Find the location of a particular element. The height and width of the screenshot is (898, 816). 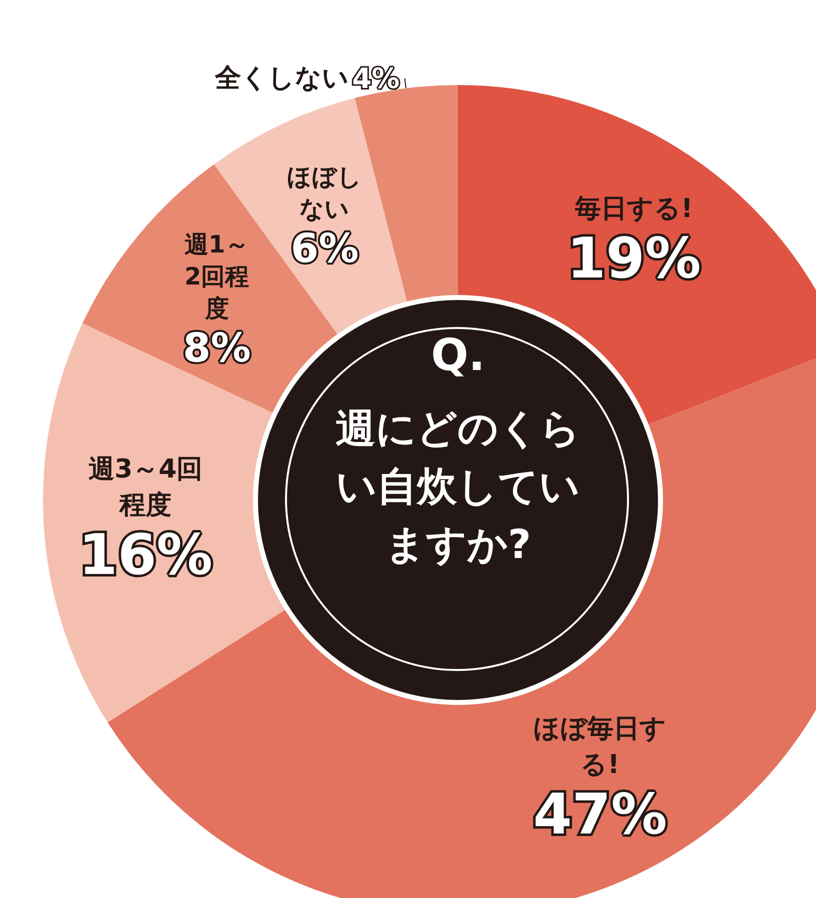

data-label: 47% is located at coordinates (600, 815).